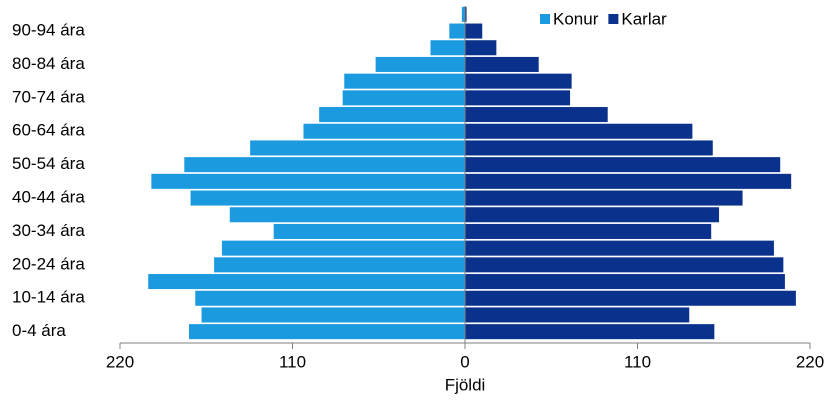  I want to click on legend-label: Konur, so click(576, 18).